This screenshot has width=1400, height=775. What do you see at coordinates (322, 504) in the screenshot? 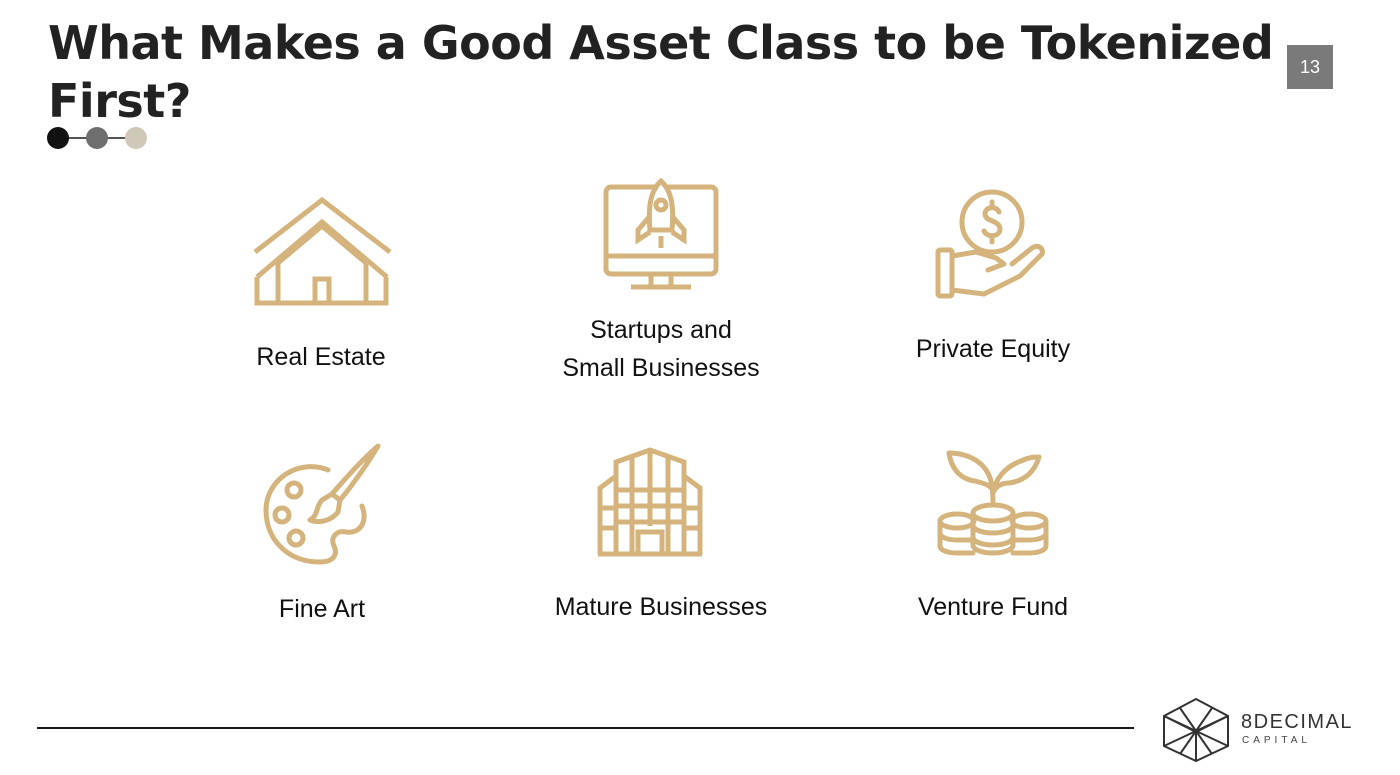
I see `palette-icon` at bounding box center [322, 504].